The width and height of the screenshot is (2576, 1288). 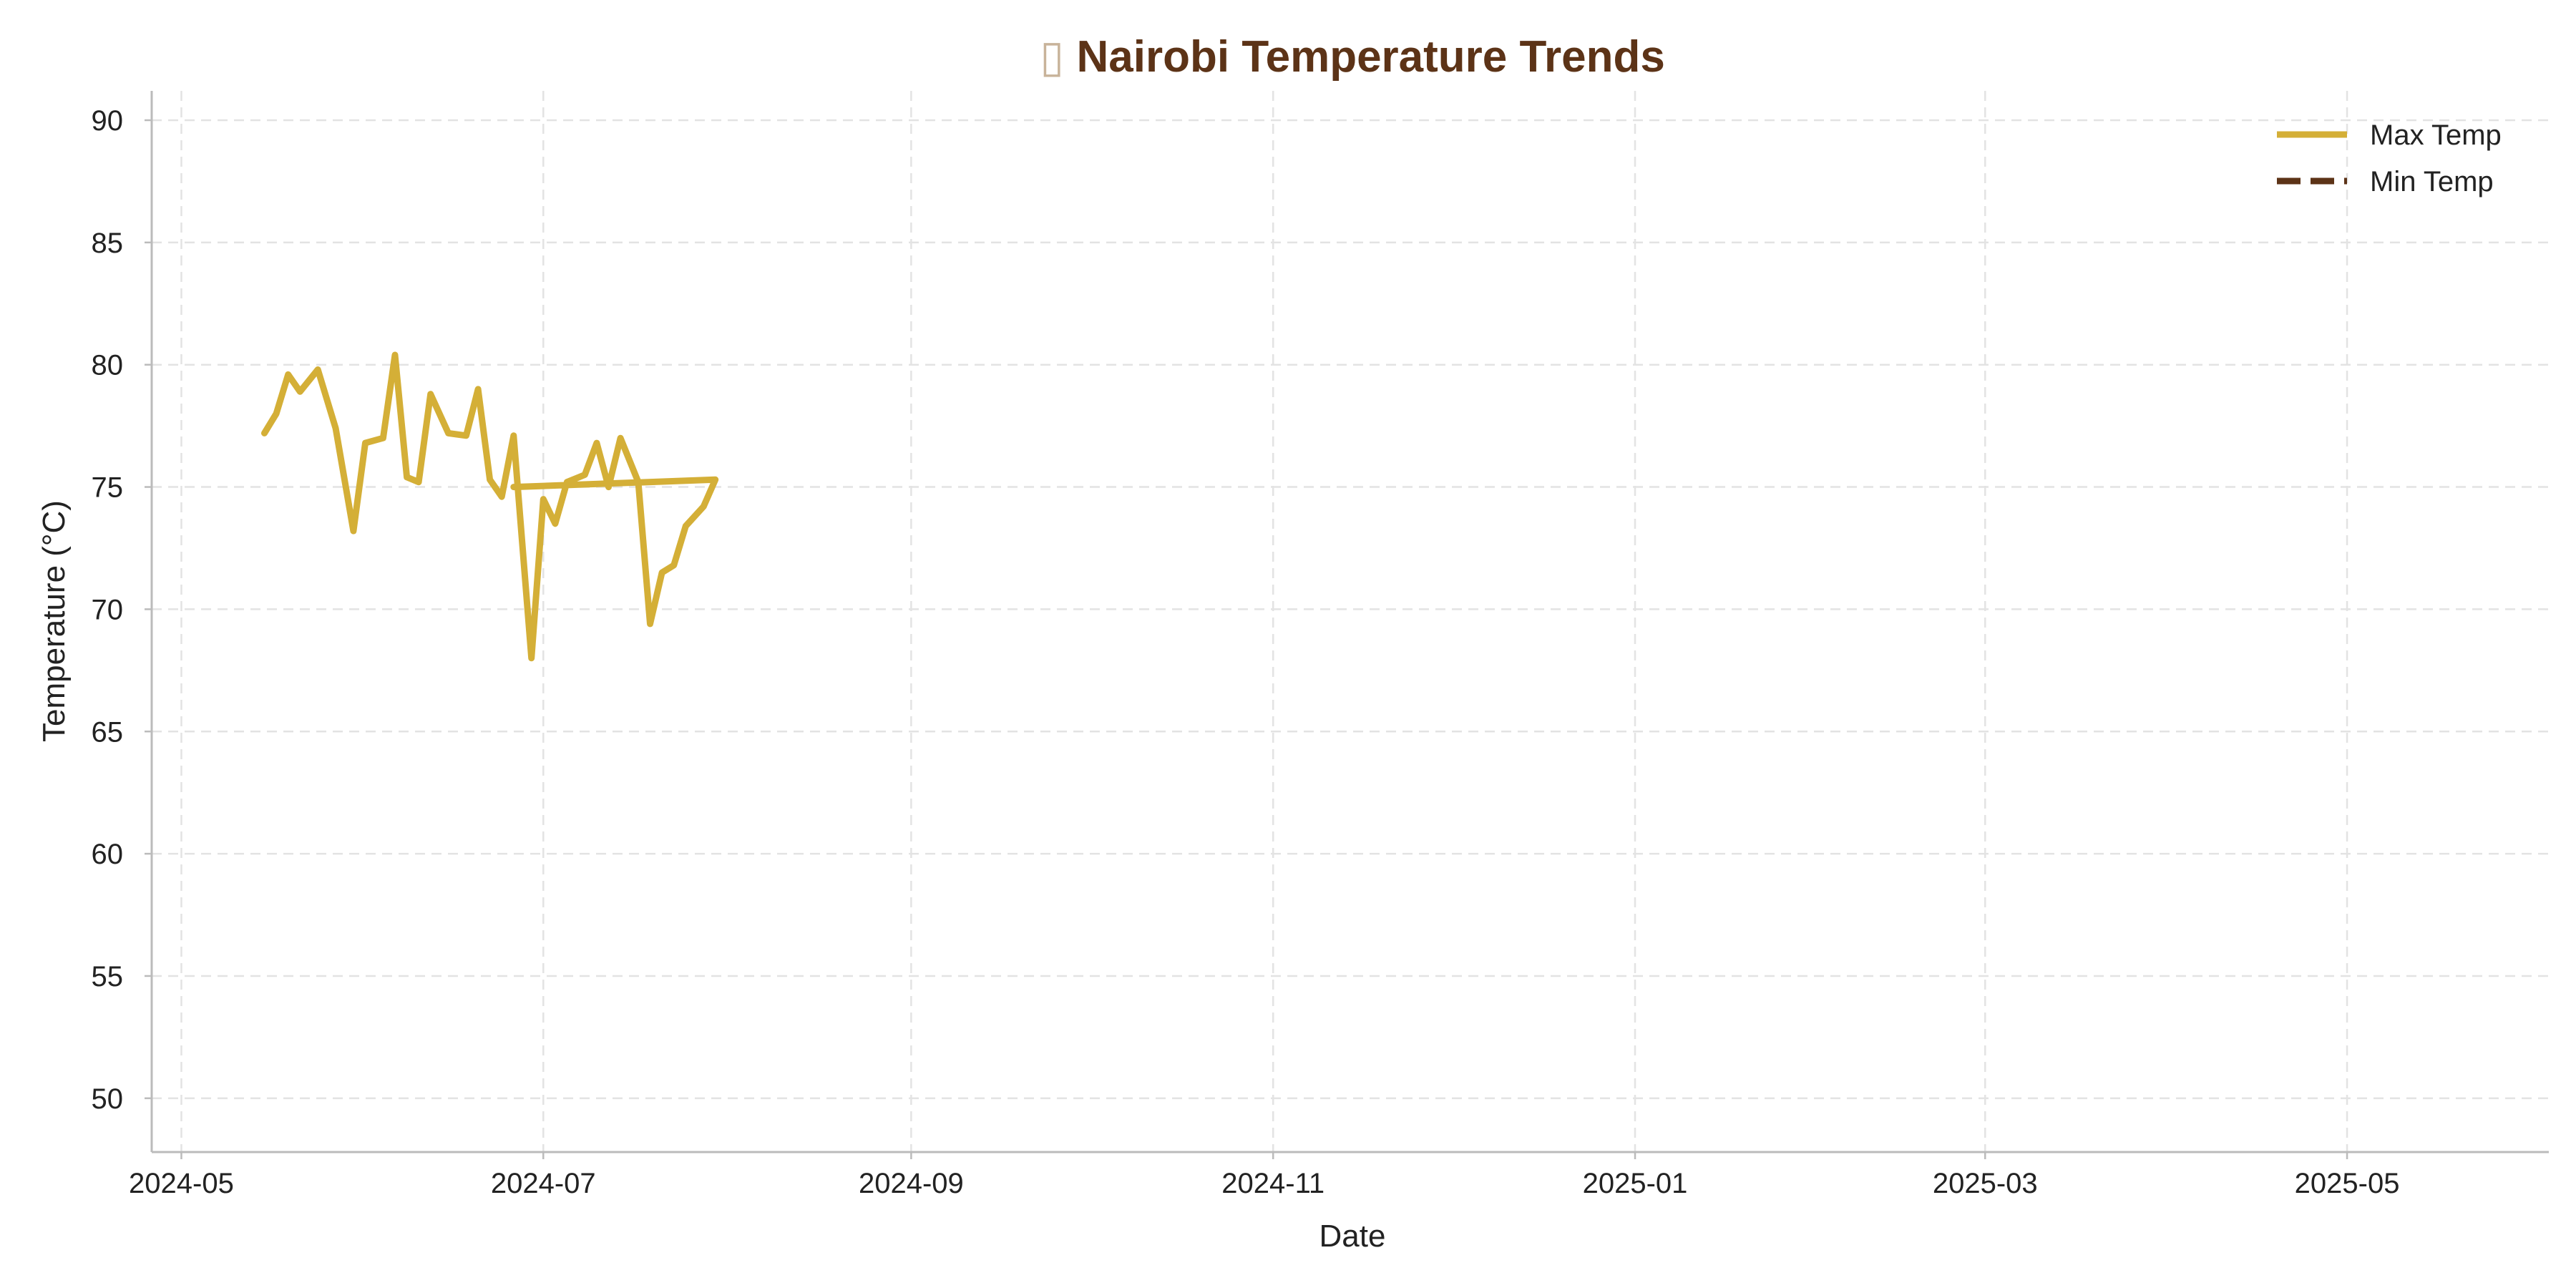 I want to click on x-tick-label: 2024-07, so click(x=543, y=1183).